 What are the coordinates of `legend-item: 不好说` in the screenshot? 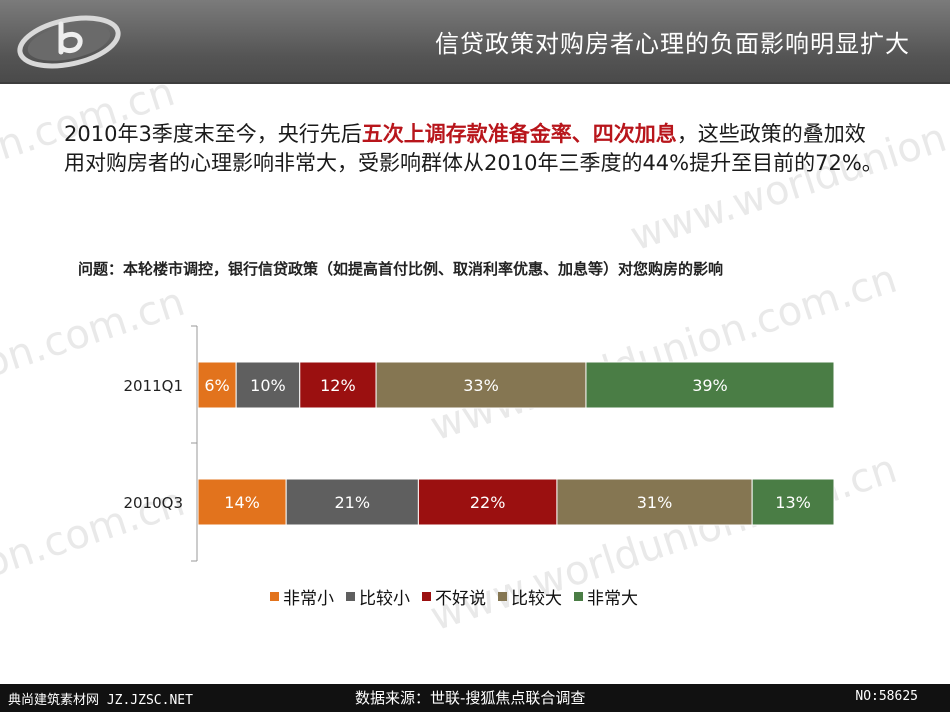 It's located at (454, 596).